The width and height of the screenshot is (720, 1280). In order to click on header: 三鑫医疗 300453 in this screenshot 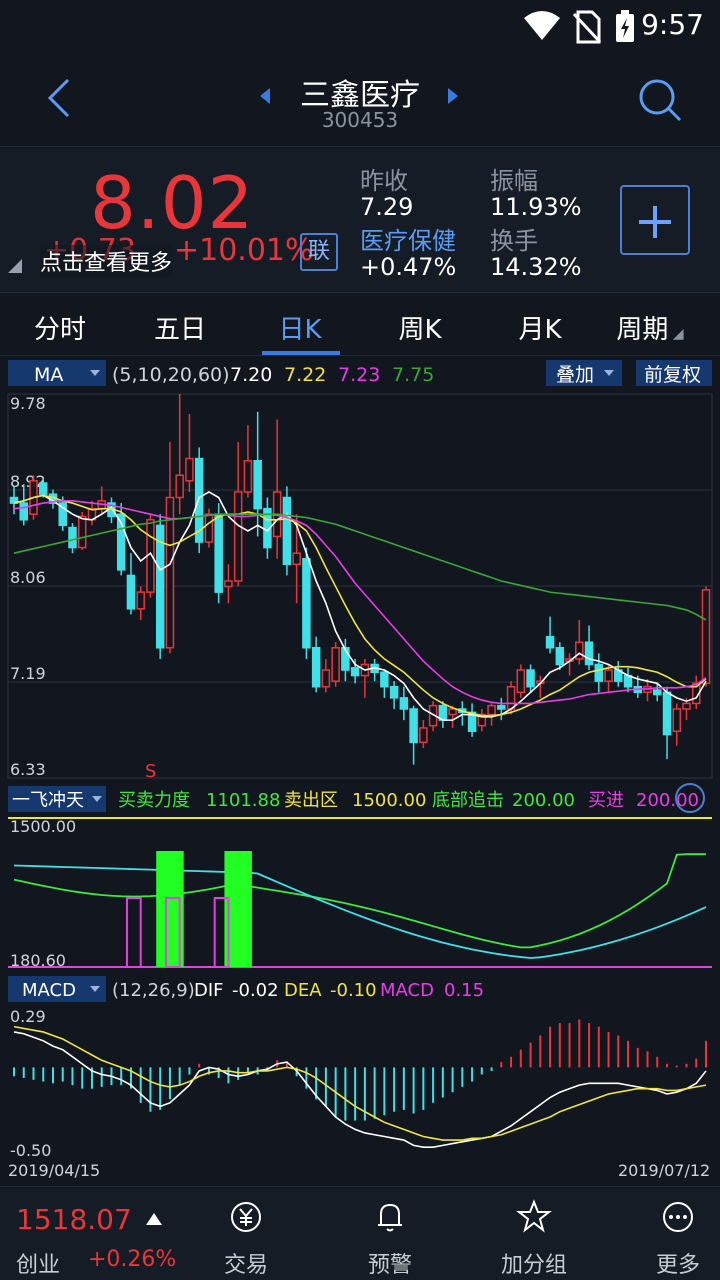, I will do `click(360, 98)`.